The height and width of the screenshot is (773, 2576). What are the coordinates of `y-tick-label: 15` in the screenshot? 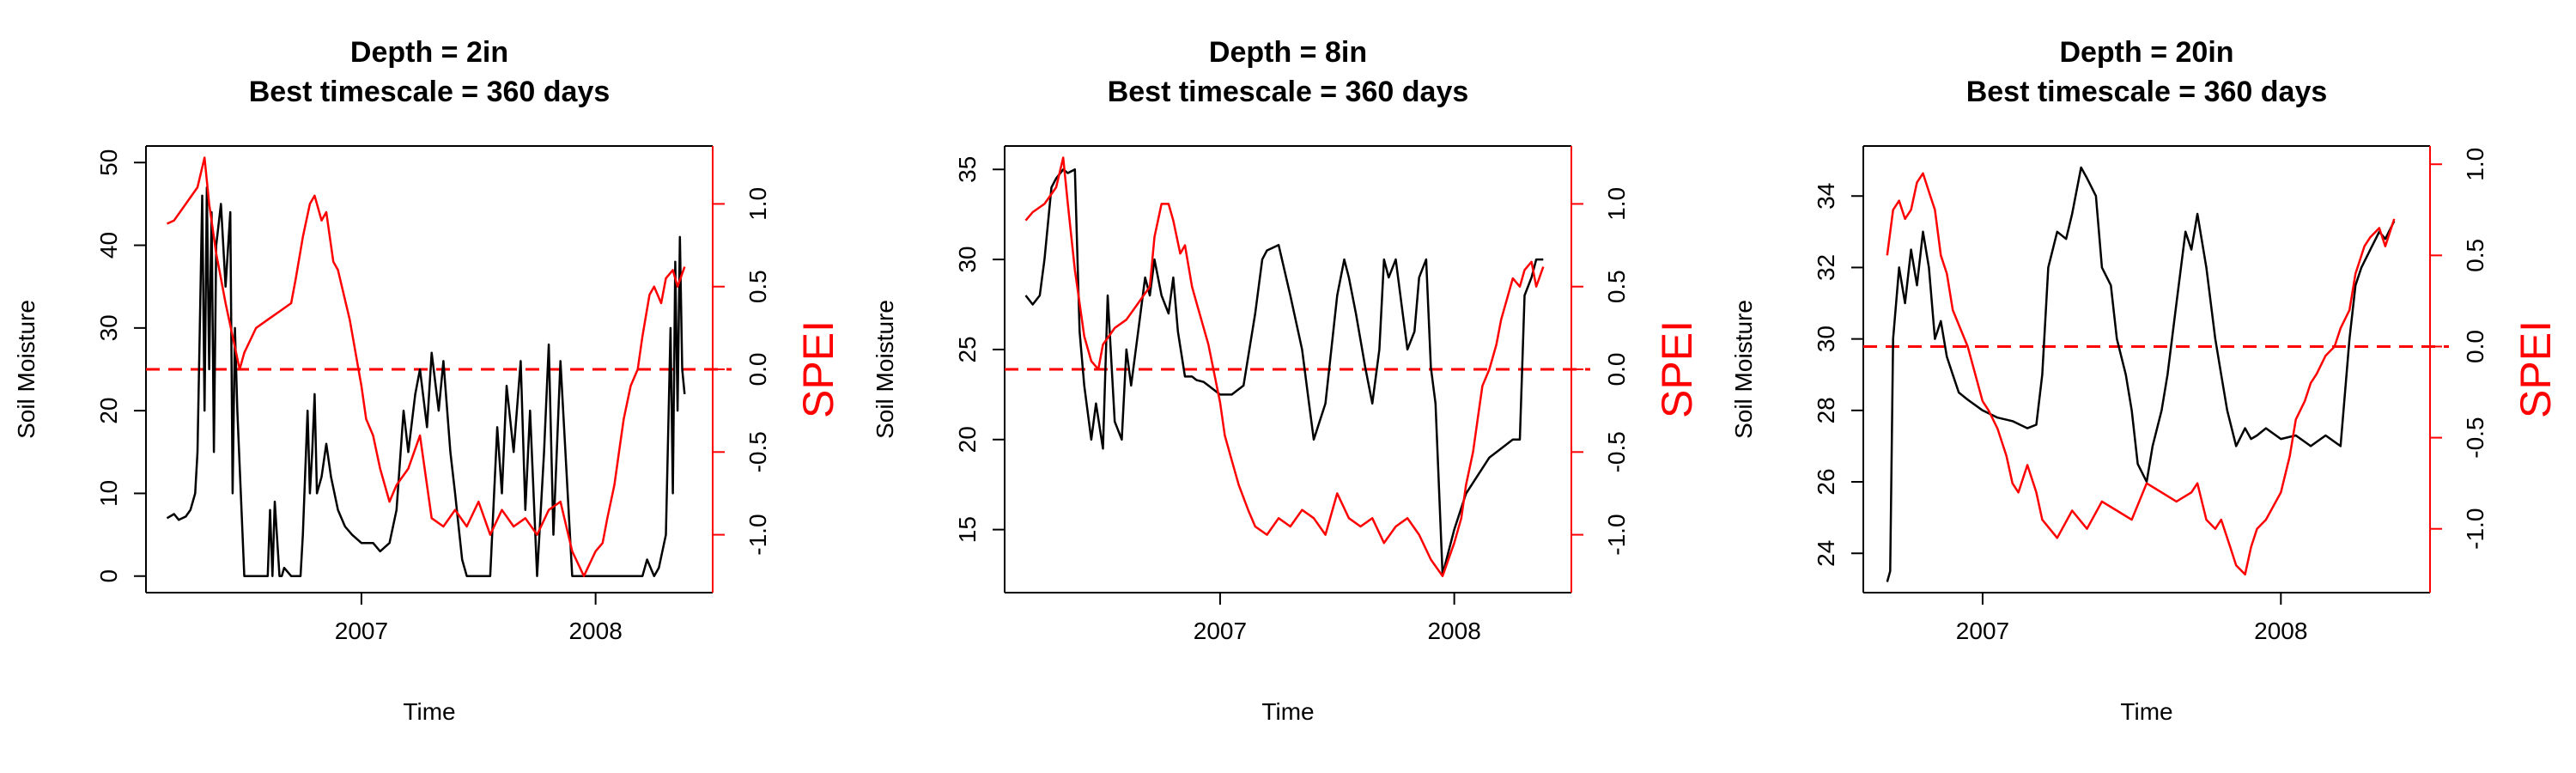 It's located at (968, 529).